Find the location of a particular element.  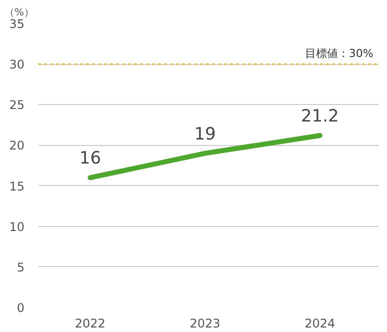

data-label: 21.2 is located at coordinates (319, 116).